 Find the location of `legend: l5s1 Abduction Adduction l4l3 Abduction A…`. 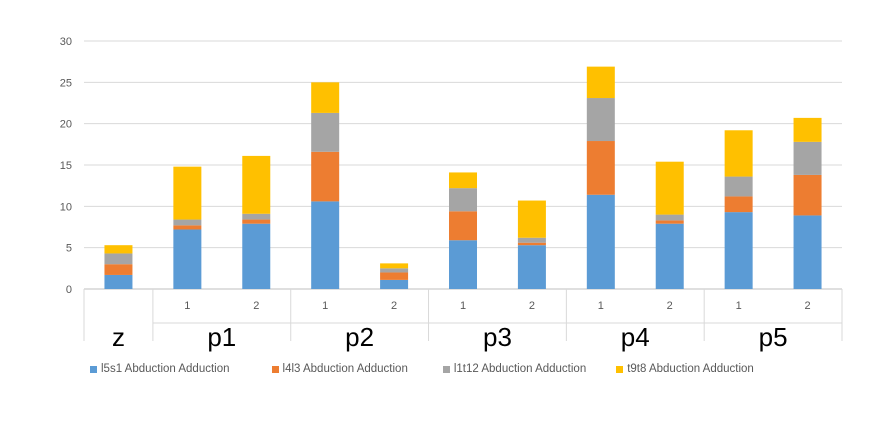

legend: l5s1 Abduction Adduction l4l3 Abduction A… is located at coordinates (422, 369).